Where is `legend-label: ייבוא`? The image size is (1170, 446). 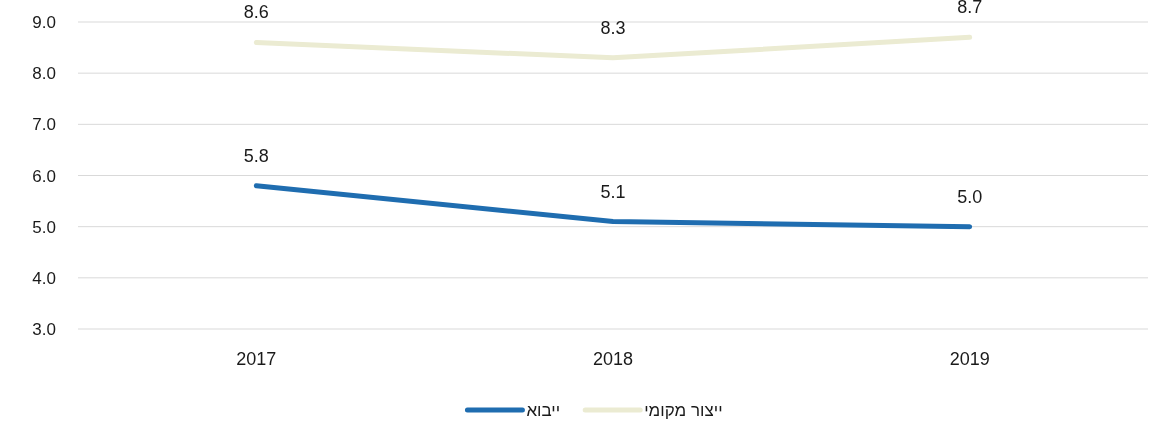 legend-label: ייבוא is located at coordinates (543, 410).